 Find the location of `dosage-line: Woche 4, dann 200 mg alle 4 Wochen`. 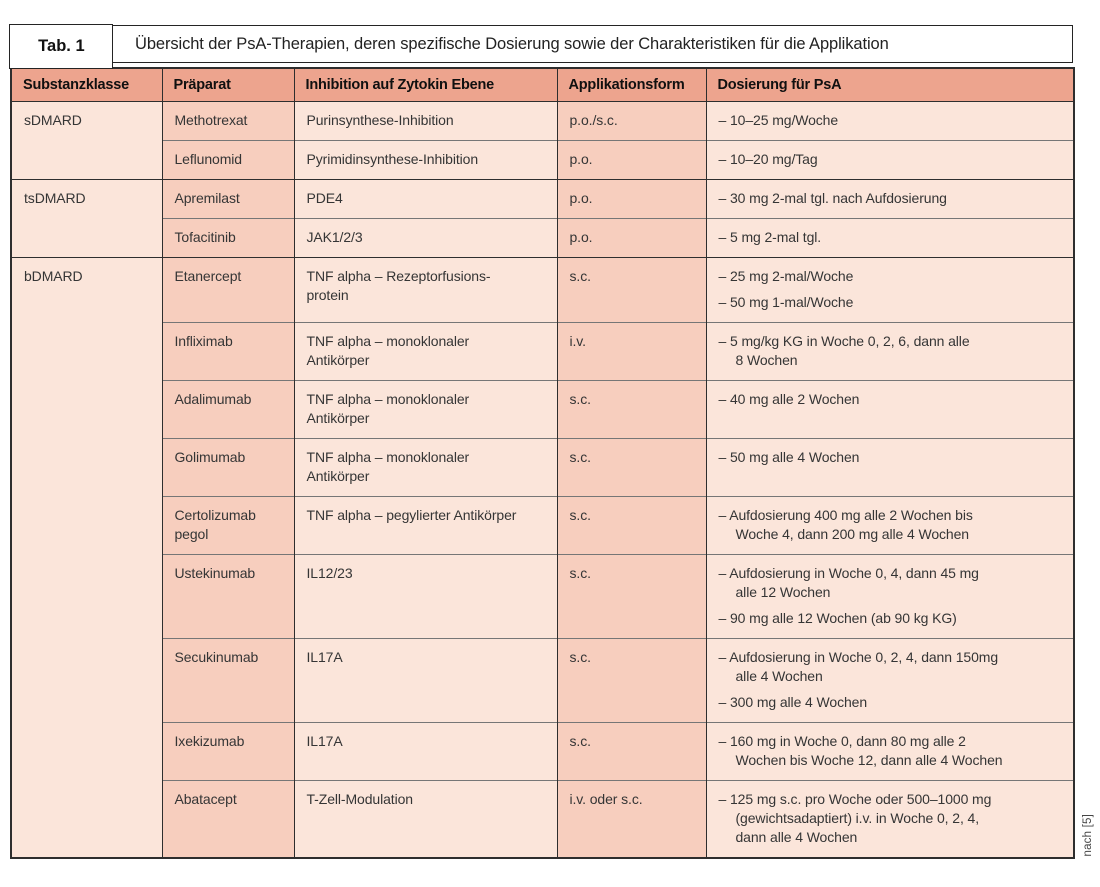

dosage-line: Woche 4, dann 200 mg alle 4 Wochen is located at coordinates (852, 534).